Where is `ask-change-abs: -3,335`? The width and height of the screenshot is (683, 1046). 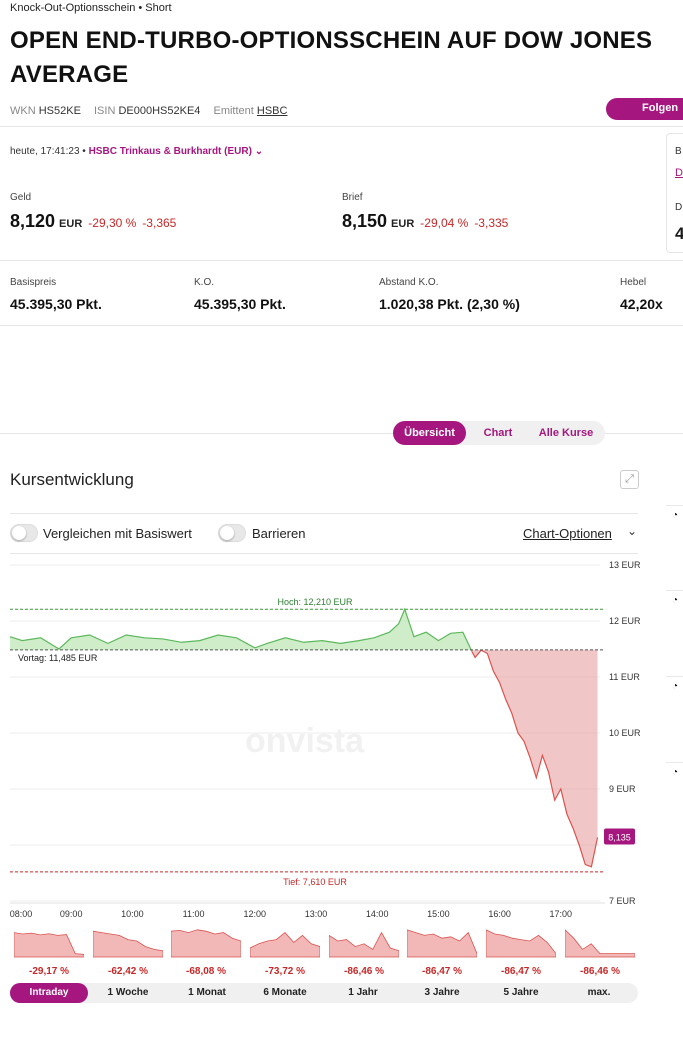
ask-change-abs: -3,335 is located at coordinates (491, 223).